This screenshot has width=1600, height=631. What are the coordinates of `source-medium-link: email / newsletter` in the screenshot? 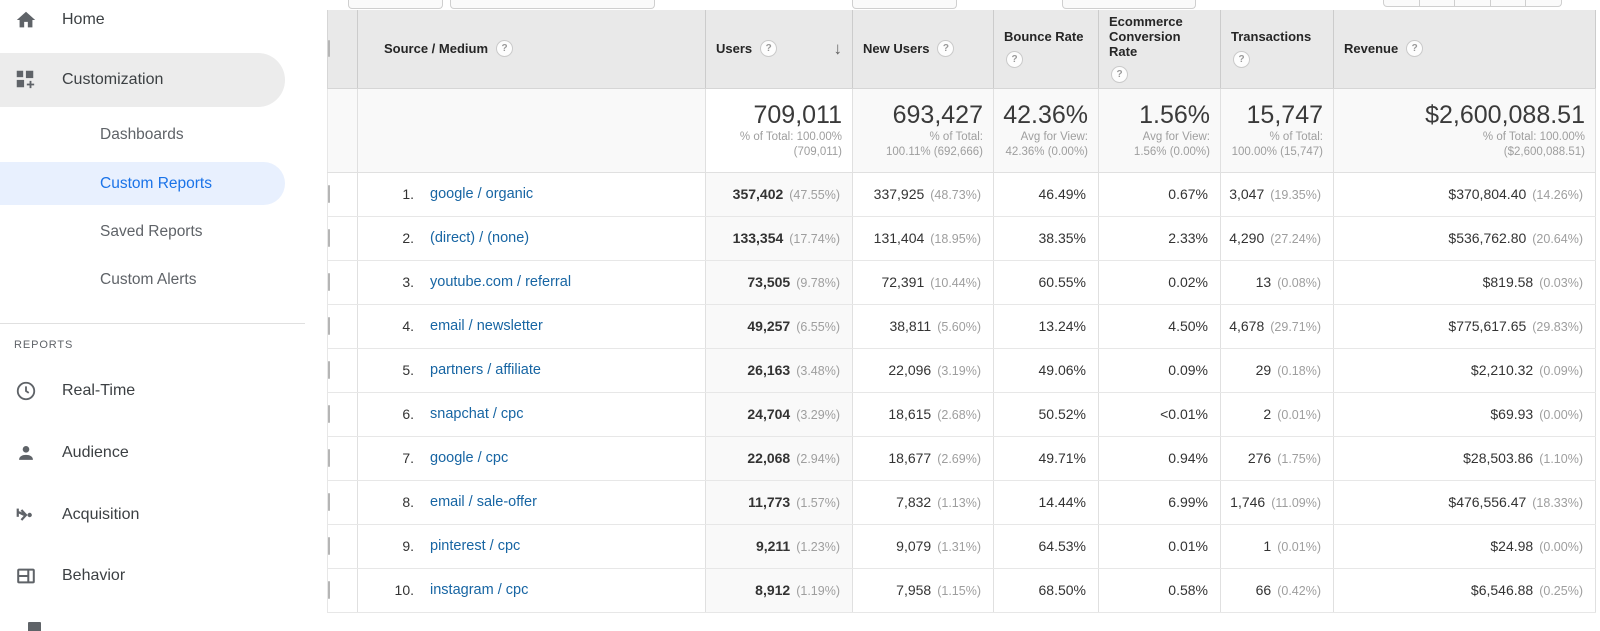 It's located at (486, 326).